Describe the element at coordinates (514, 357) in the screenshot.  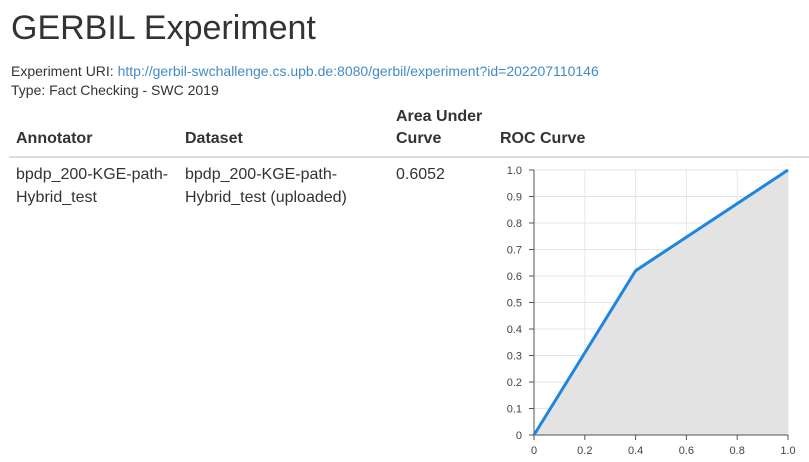
I see `y-tick-label: 0.3` at that location.